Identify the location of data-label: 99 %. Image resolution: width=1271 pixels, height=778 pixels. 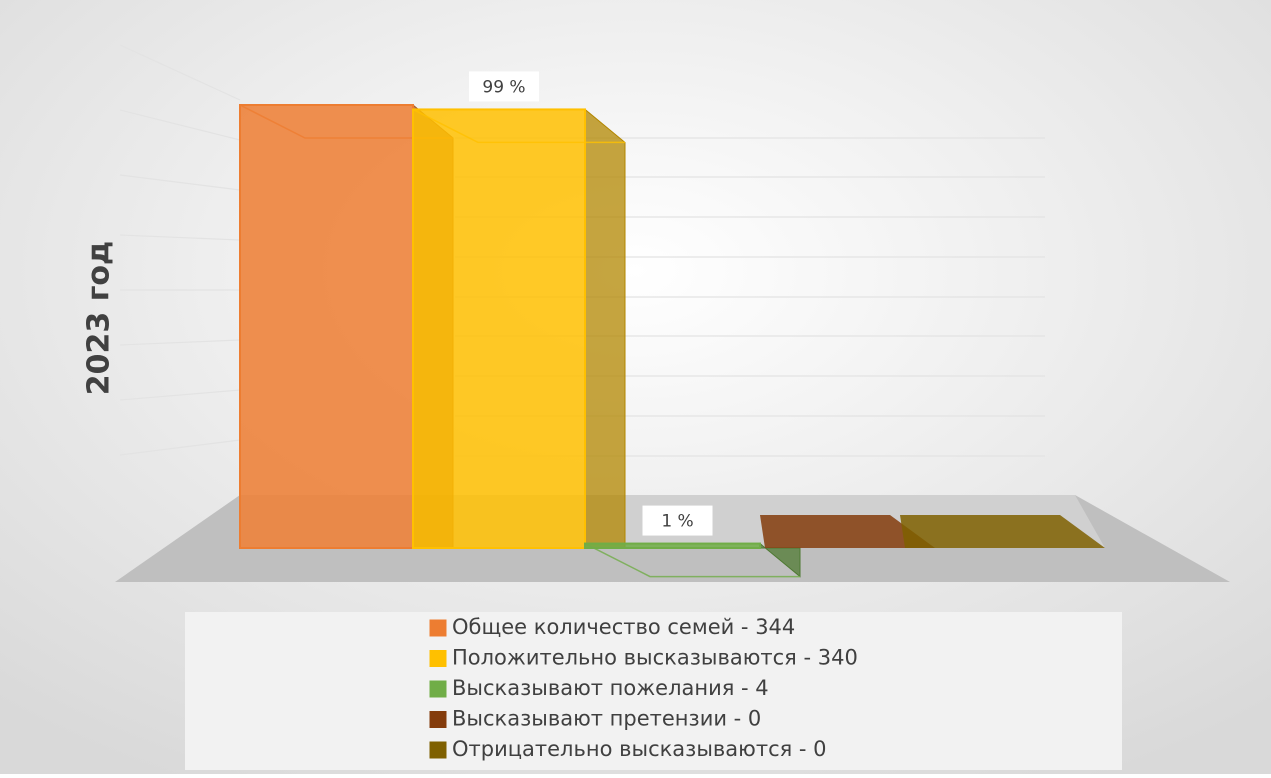
(503, 87).